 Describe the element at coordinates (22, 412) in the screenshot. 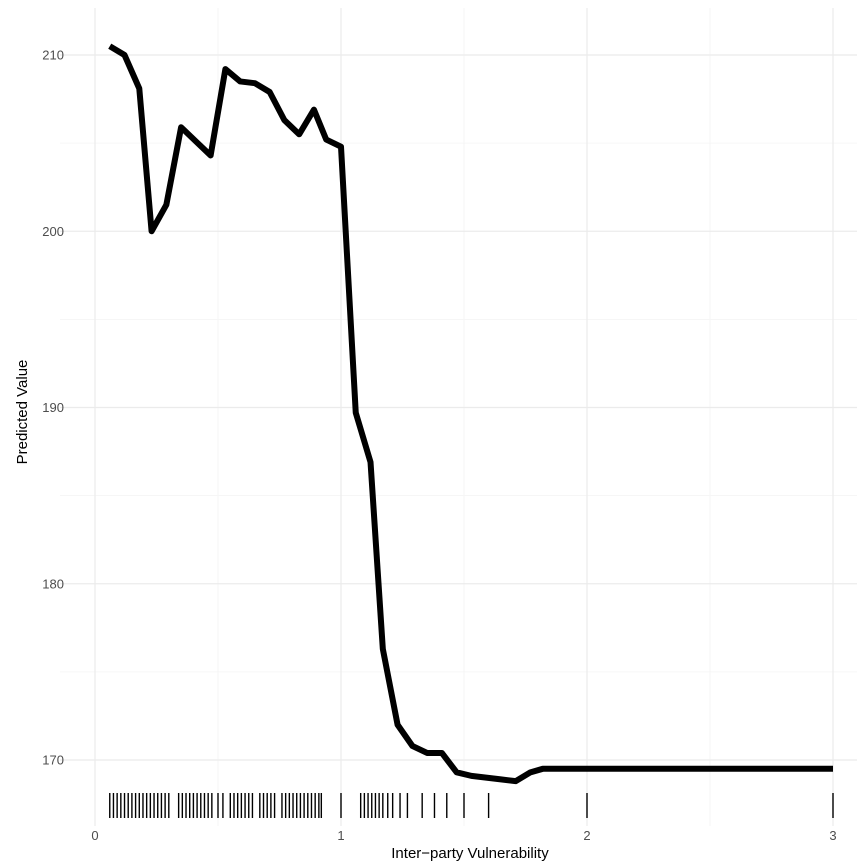

I see `y-axis-title: Predicted Value` at that location.